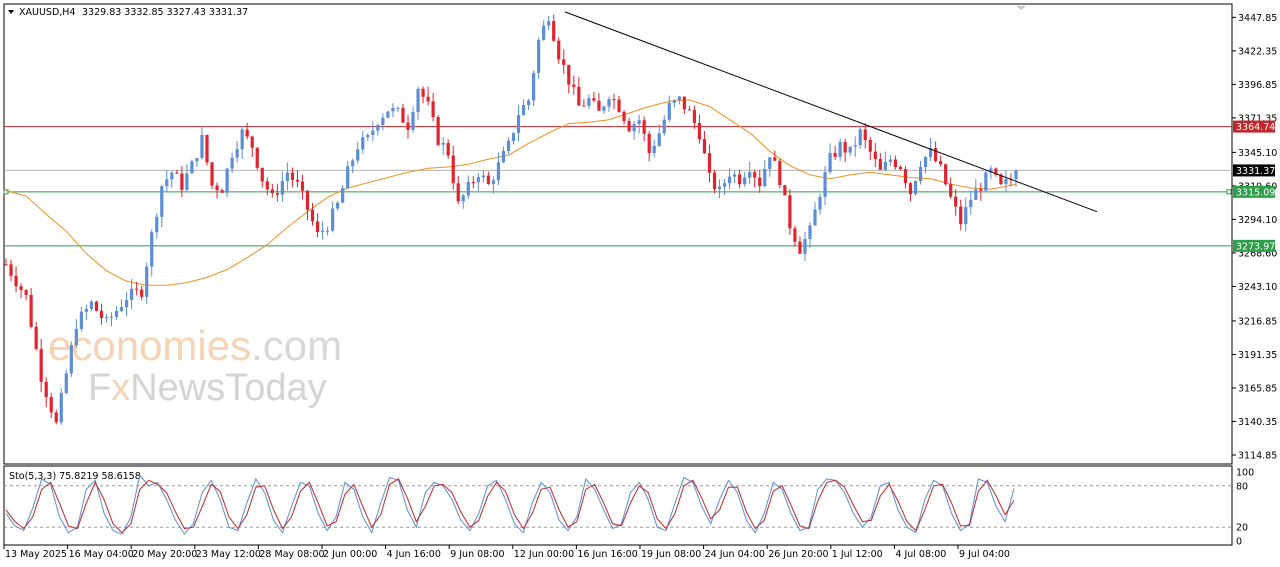  I want to click on time-tick-label: 9 Jun 08:00, so click(477, 554).